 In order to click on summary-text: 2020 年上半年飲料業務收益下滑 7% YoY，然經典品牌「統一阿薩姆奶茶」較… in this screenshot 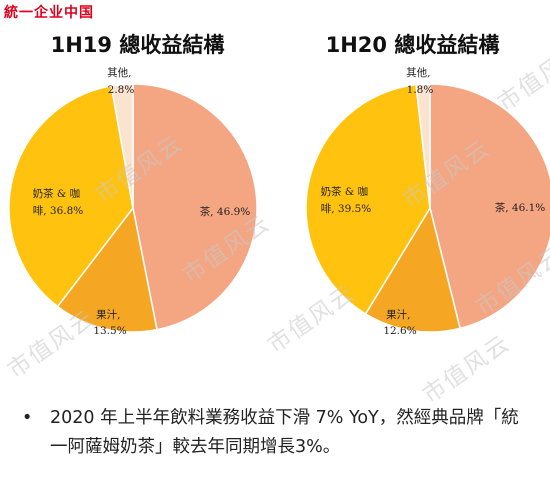, I will do `click(284, 432)`.